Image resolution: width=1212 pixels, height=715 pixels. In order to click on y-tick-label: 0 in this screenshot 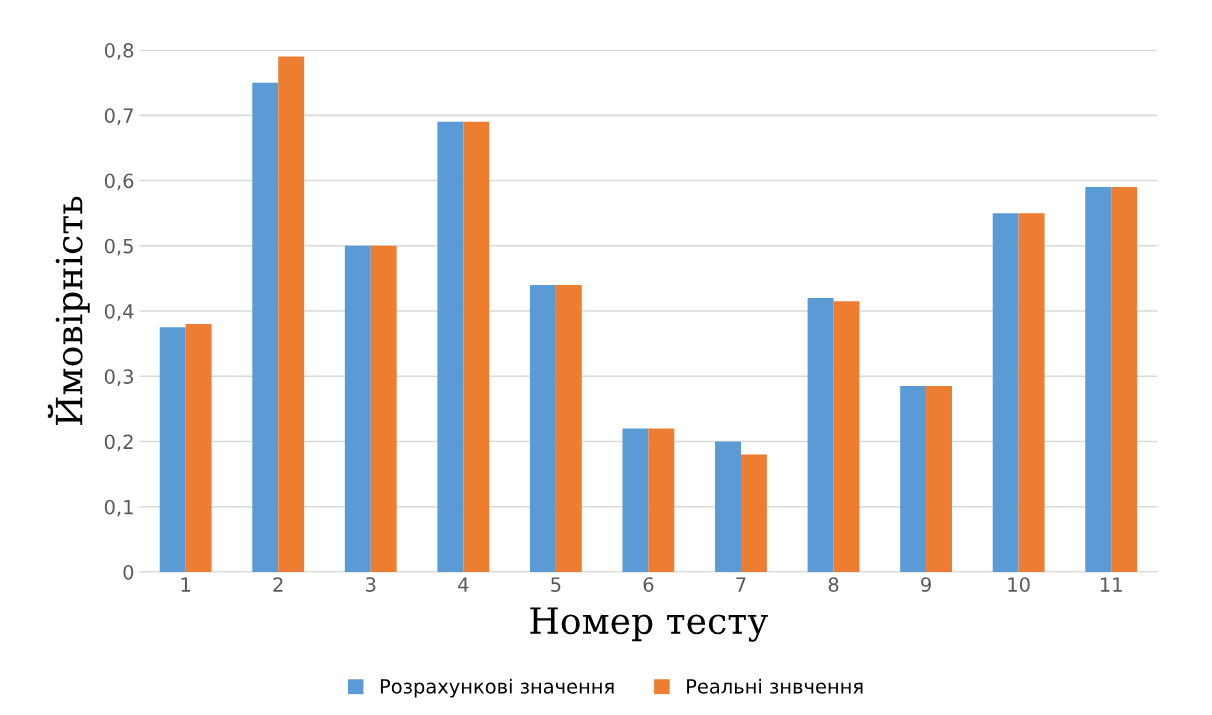, I will do `click(128, 572)`.